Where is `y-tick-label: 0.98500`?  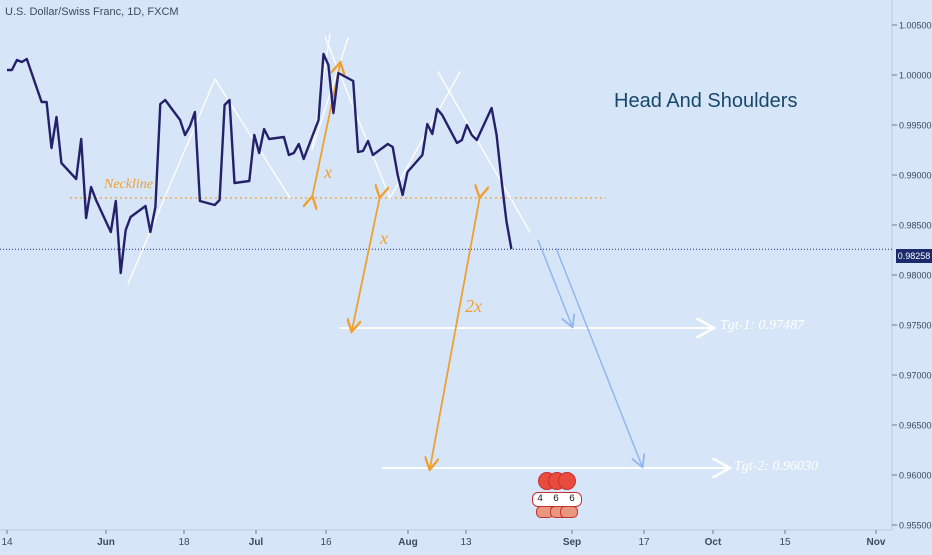
y-tick-label: 0.98500 is located at coordinates (915, 226).